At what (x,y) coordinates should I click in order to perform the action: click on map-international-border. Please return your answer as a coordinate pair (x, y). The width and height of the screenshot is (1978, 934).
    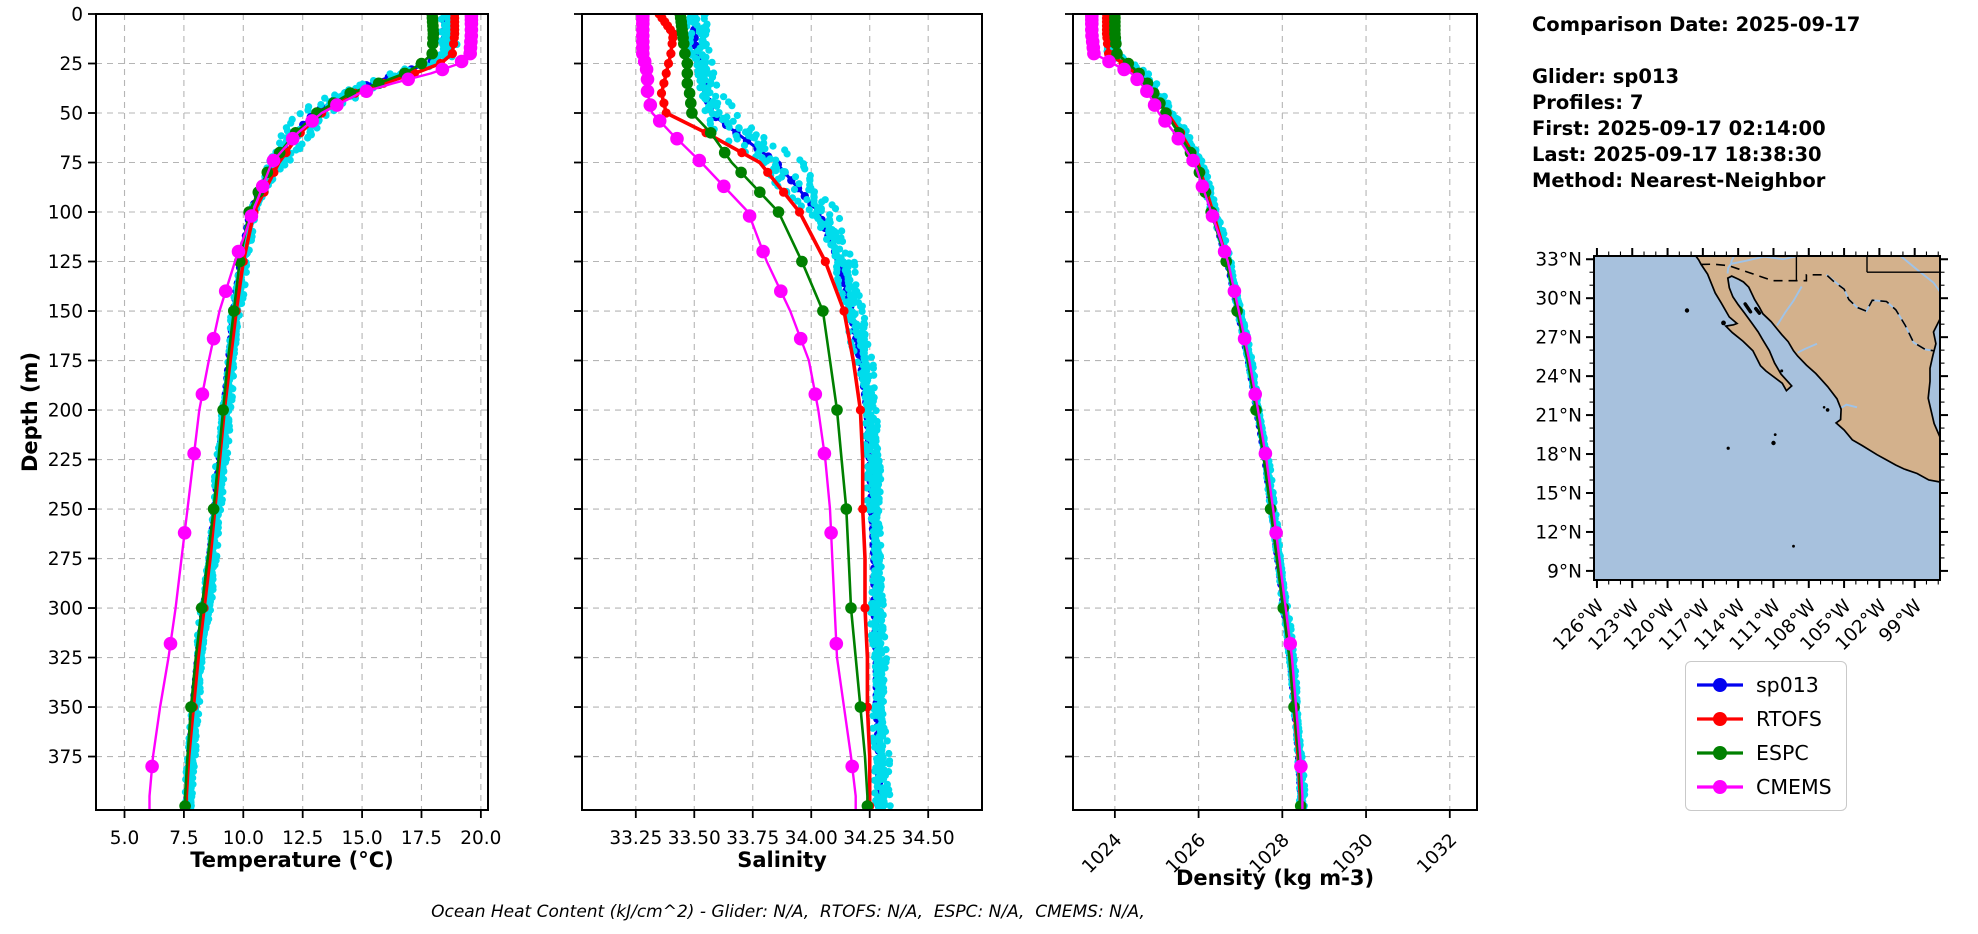
    Looking at the image, I should click on (1818, 307).